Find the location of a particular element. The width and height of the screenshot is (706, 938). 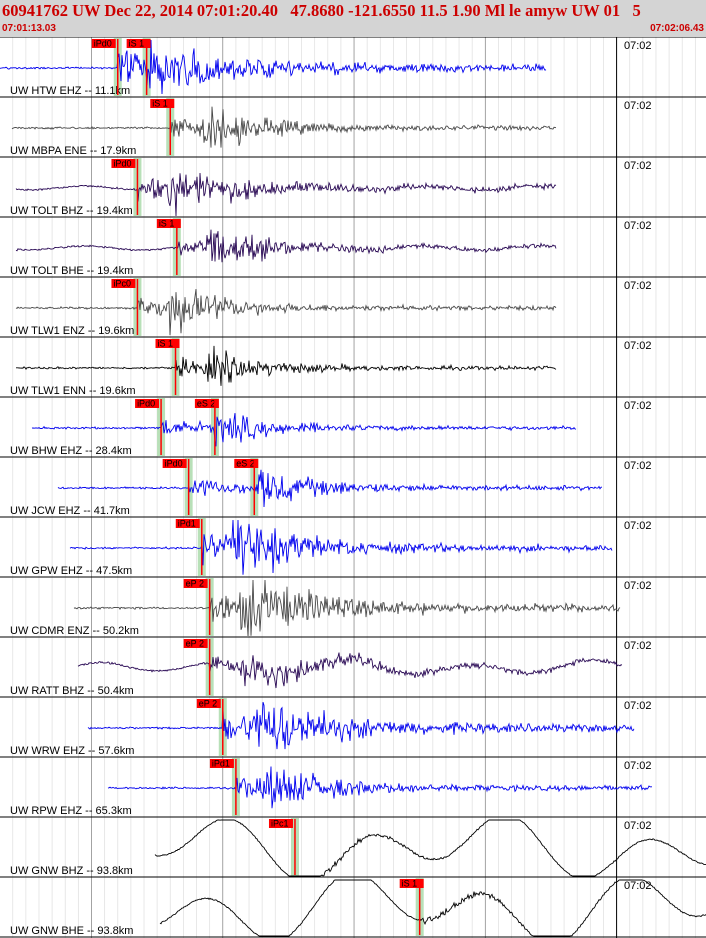

trace-row: UW CDMR ENZ -- 50.2km 07:02 is located at coordinates (331, 608).